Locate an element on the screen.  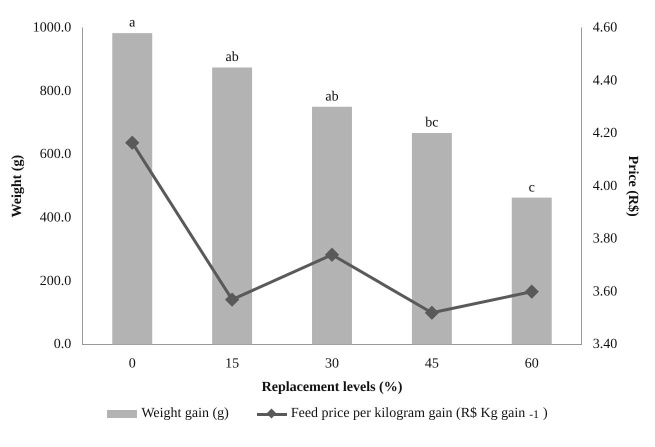
y-tick-label: 400.0 is located at coordinates (56, 218).